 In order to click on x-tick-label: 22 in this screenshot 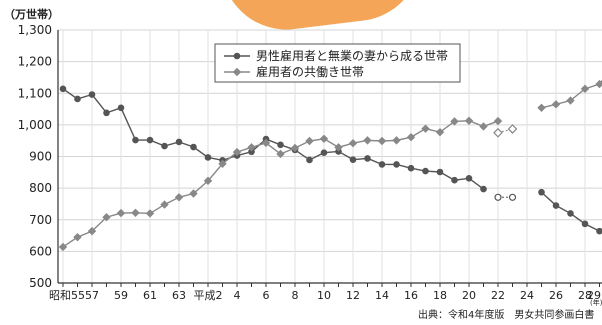, I will do `click(498, 295)`.